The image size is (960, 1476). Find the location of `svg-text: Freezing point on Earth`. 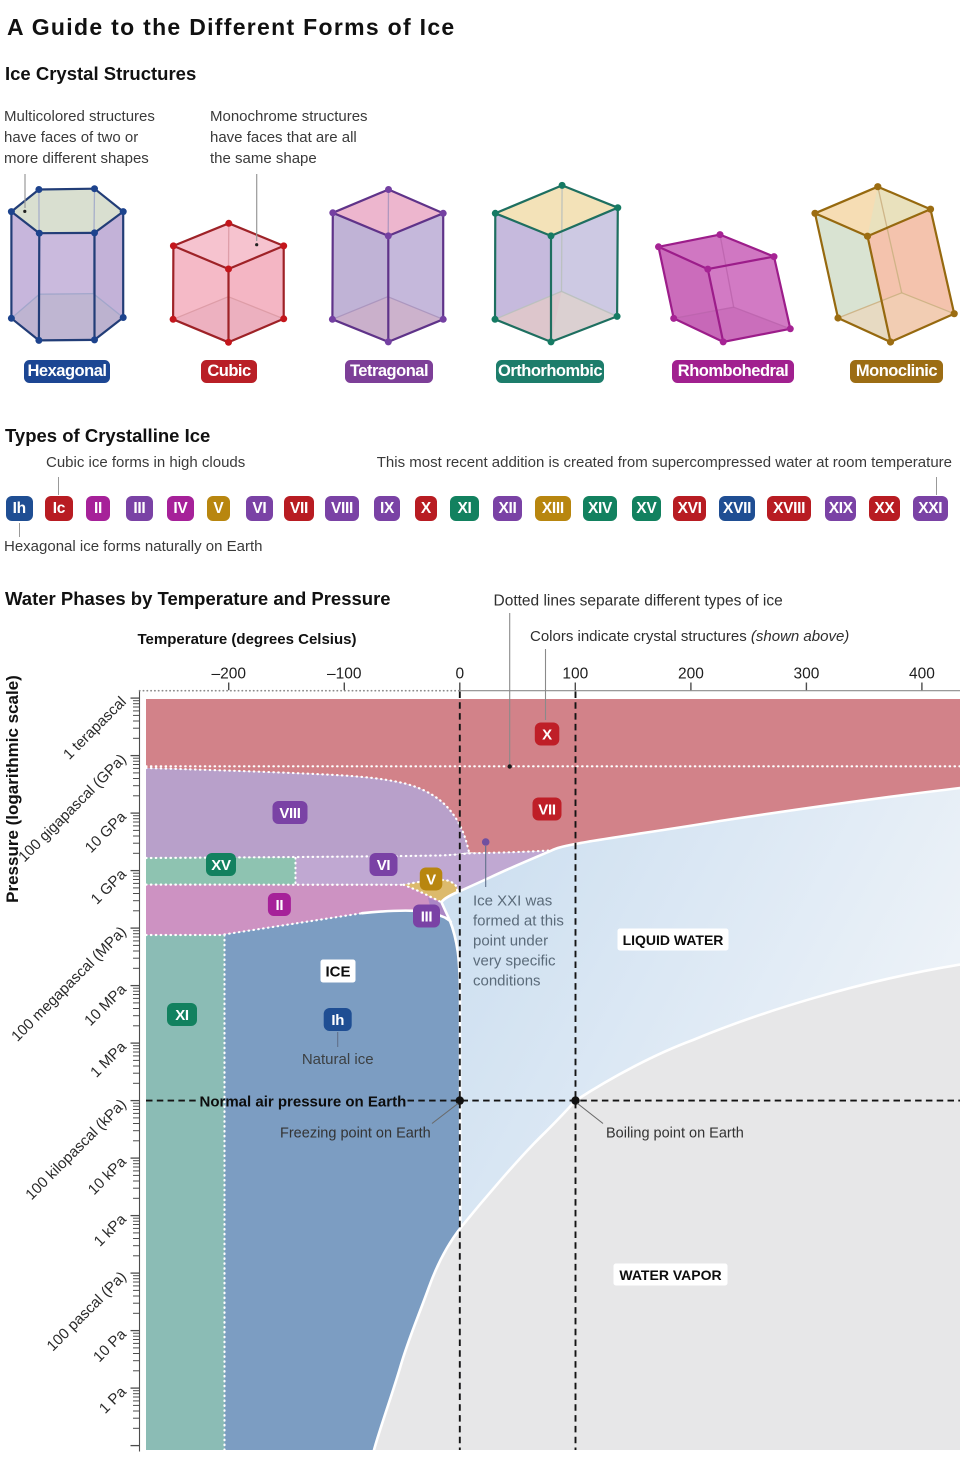

svg-text: Freezing point on Earth is located at coordinates (355, 1134).